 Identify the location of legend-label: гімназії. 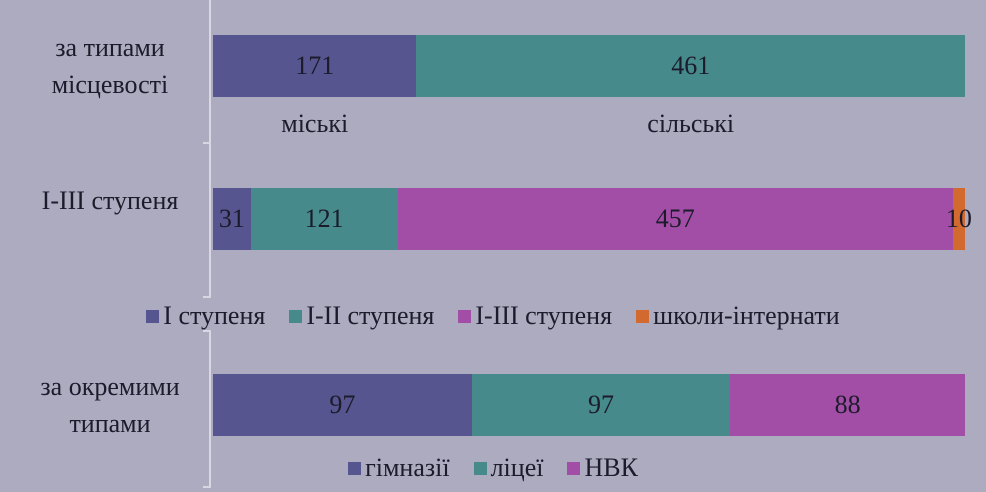
(407, 467).